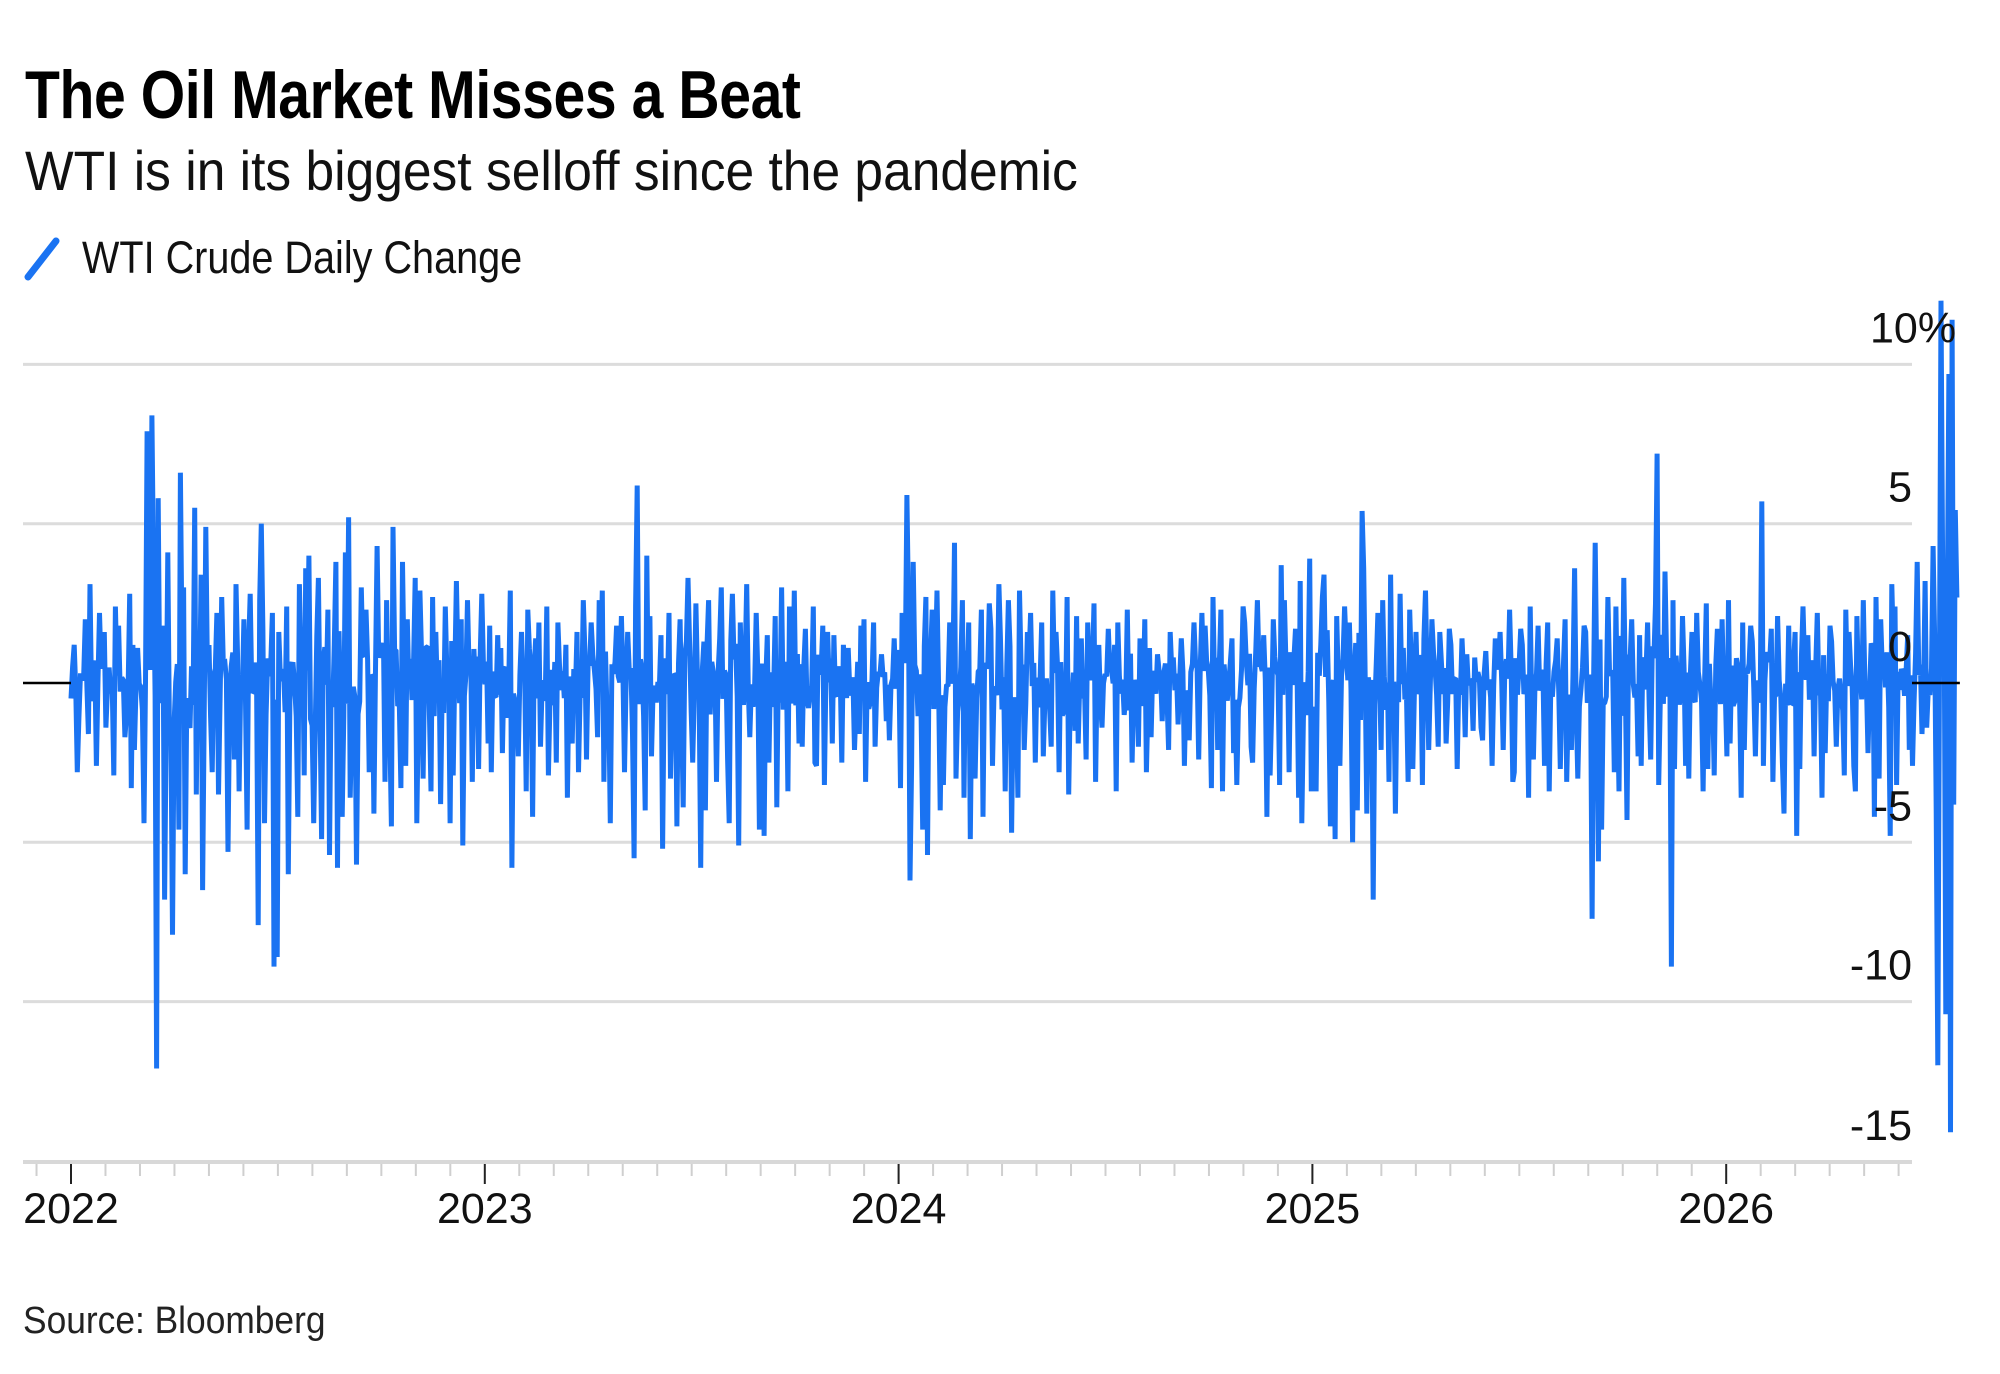 This screenshot has height=1374, width=2000. I want to click on y-axis-labels: 10% 5 0 -5 -10 -15, so click(1903, 727).